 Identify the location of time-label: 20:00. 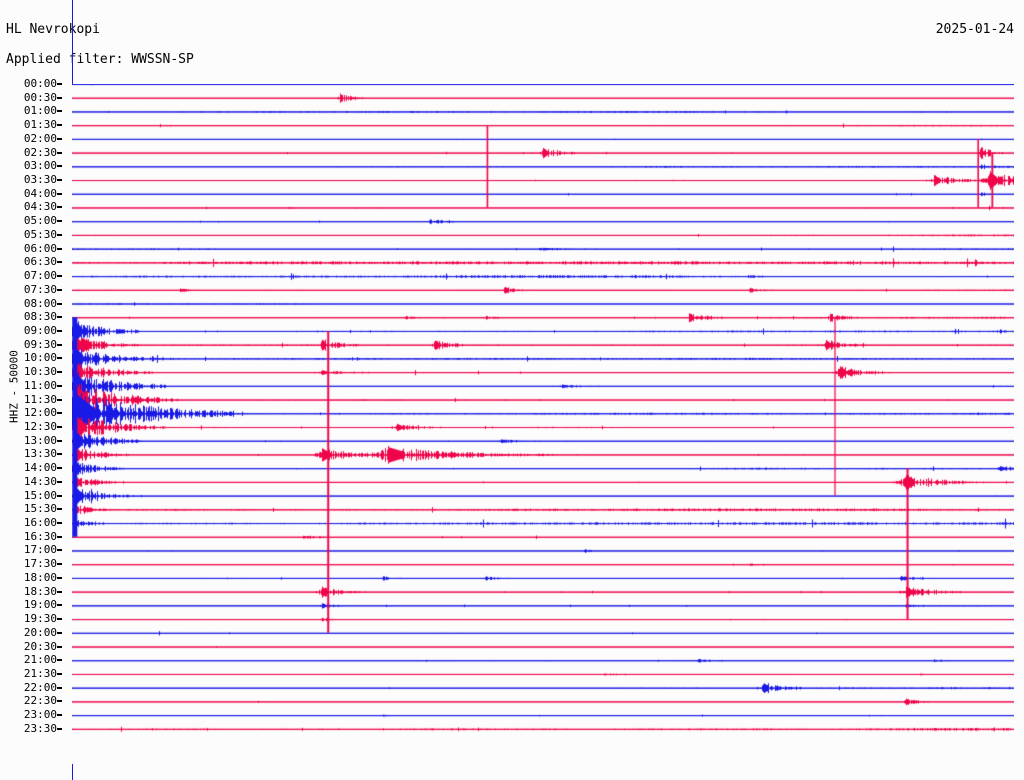
(40, 632).